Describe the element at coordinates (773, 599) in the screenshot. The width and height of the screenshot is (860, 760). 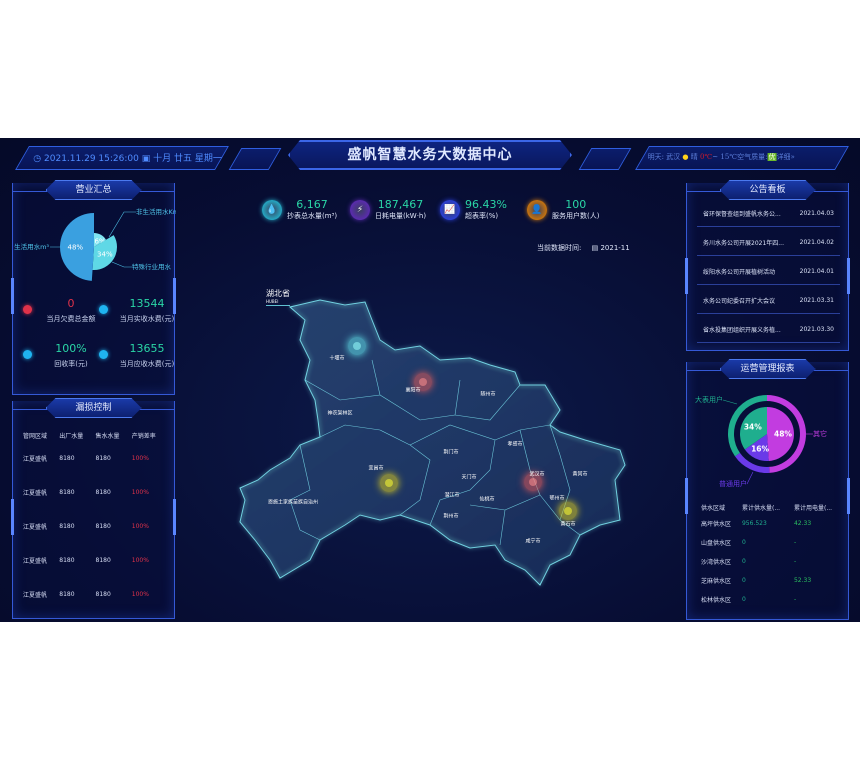
I see `table-row: 松林供水区 0 -` at that location.